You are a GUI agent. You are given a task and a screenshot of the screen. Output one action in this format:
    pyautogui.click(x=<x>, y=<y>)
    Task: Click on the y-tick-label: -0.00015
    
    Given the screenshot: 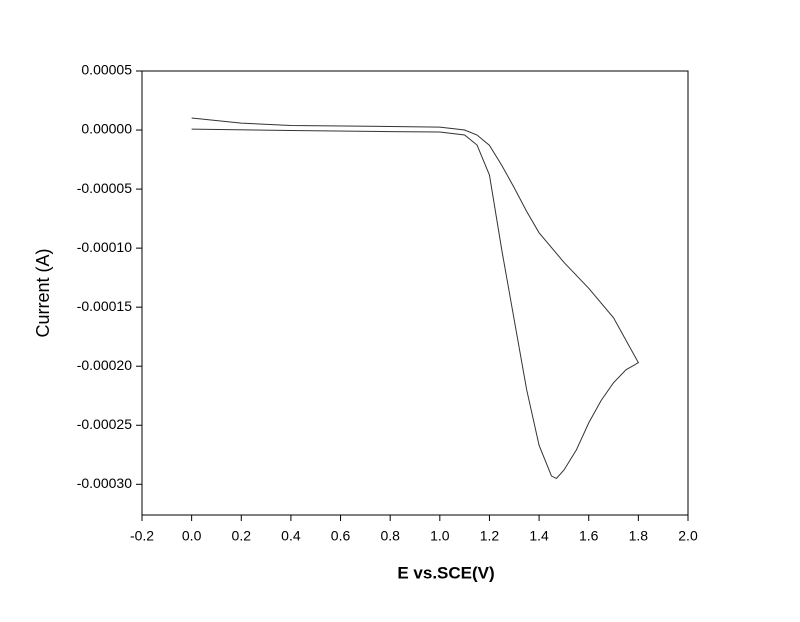 What is the action you would take?
    pyautogui.click(x=104, y=306)
    